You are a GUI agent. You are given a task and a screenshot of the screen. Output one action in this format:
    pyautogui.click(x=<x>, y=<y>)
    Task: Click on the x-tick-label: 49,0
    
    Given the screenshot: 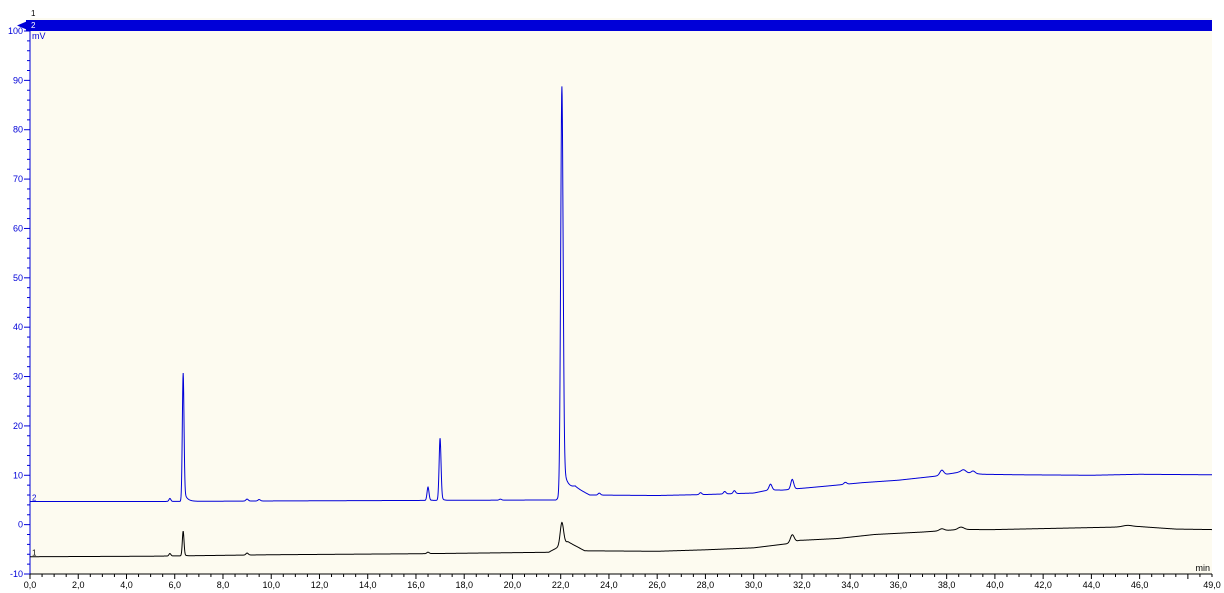 What is the action you would take?
    pyautogui.click(x=1212, y=585)
    